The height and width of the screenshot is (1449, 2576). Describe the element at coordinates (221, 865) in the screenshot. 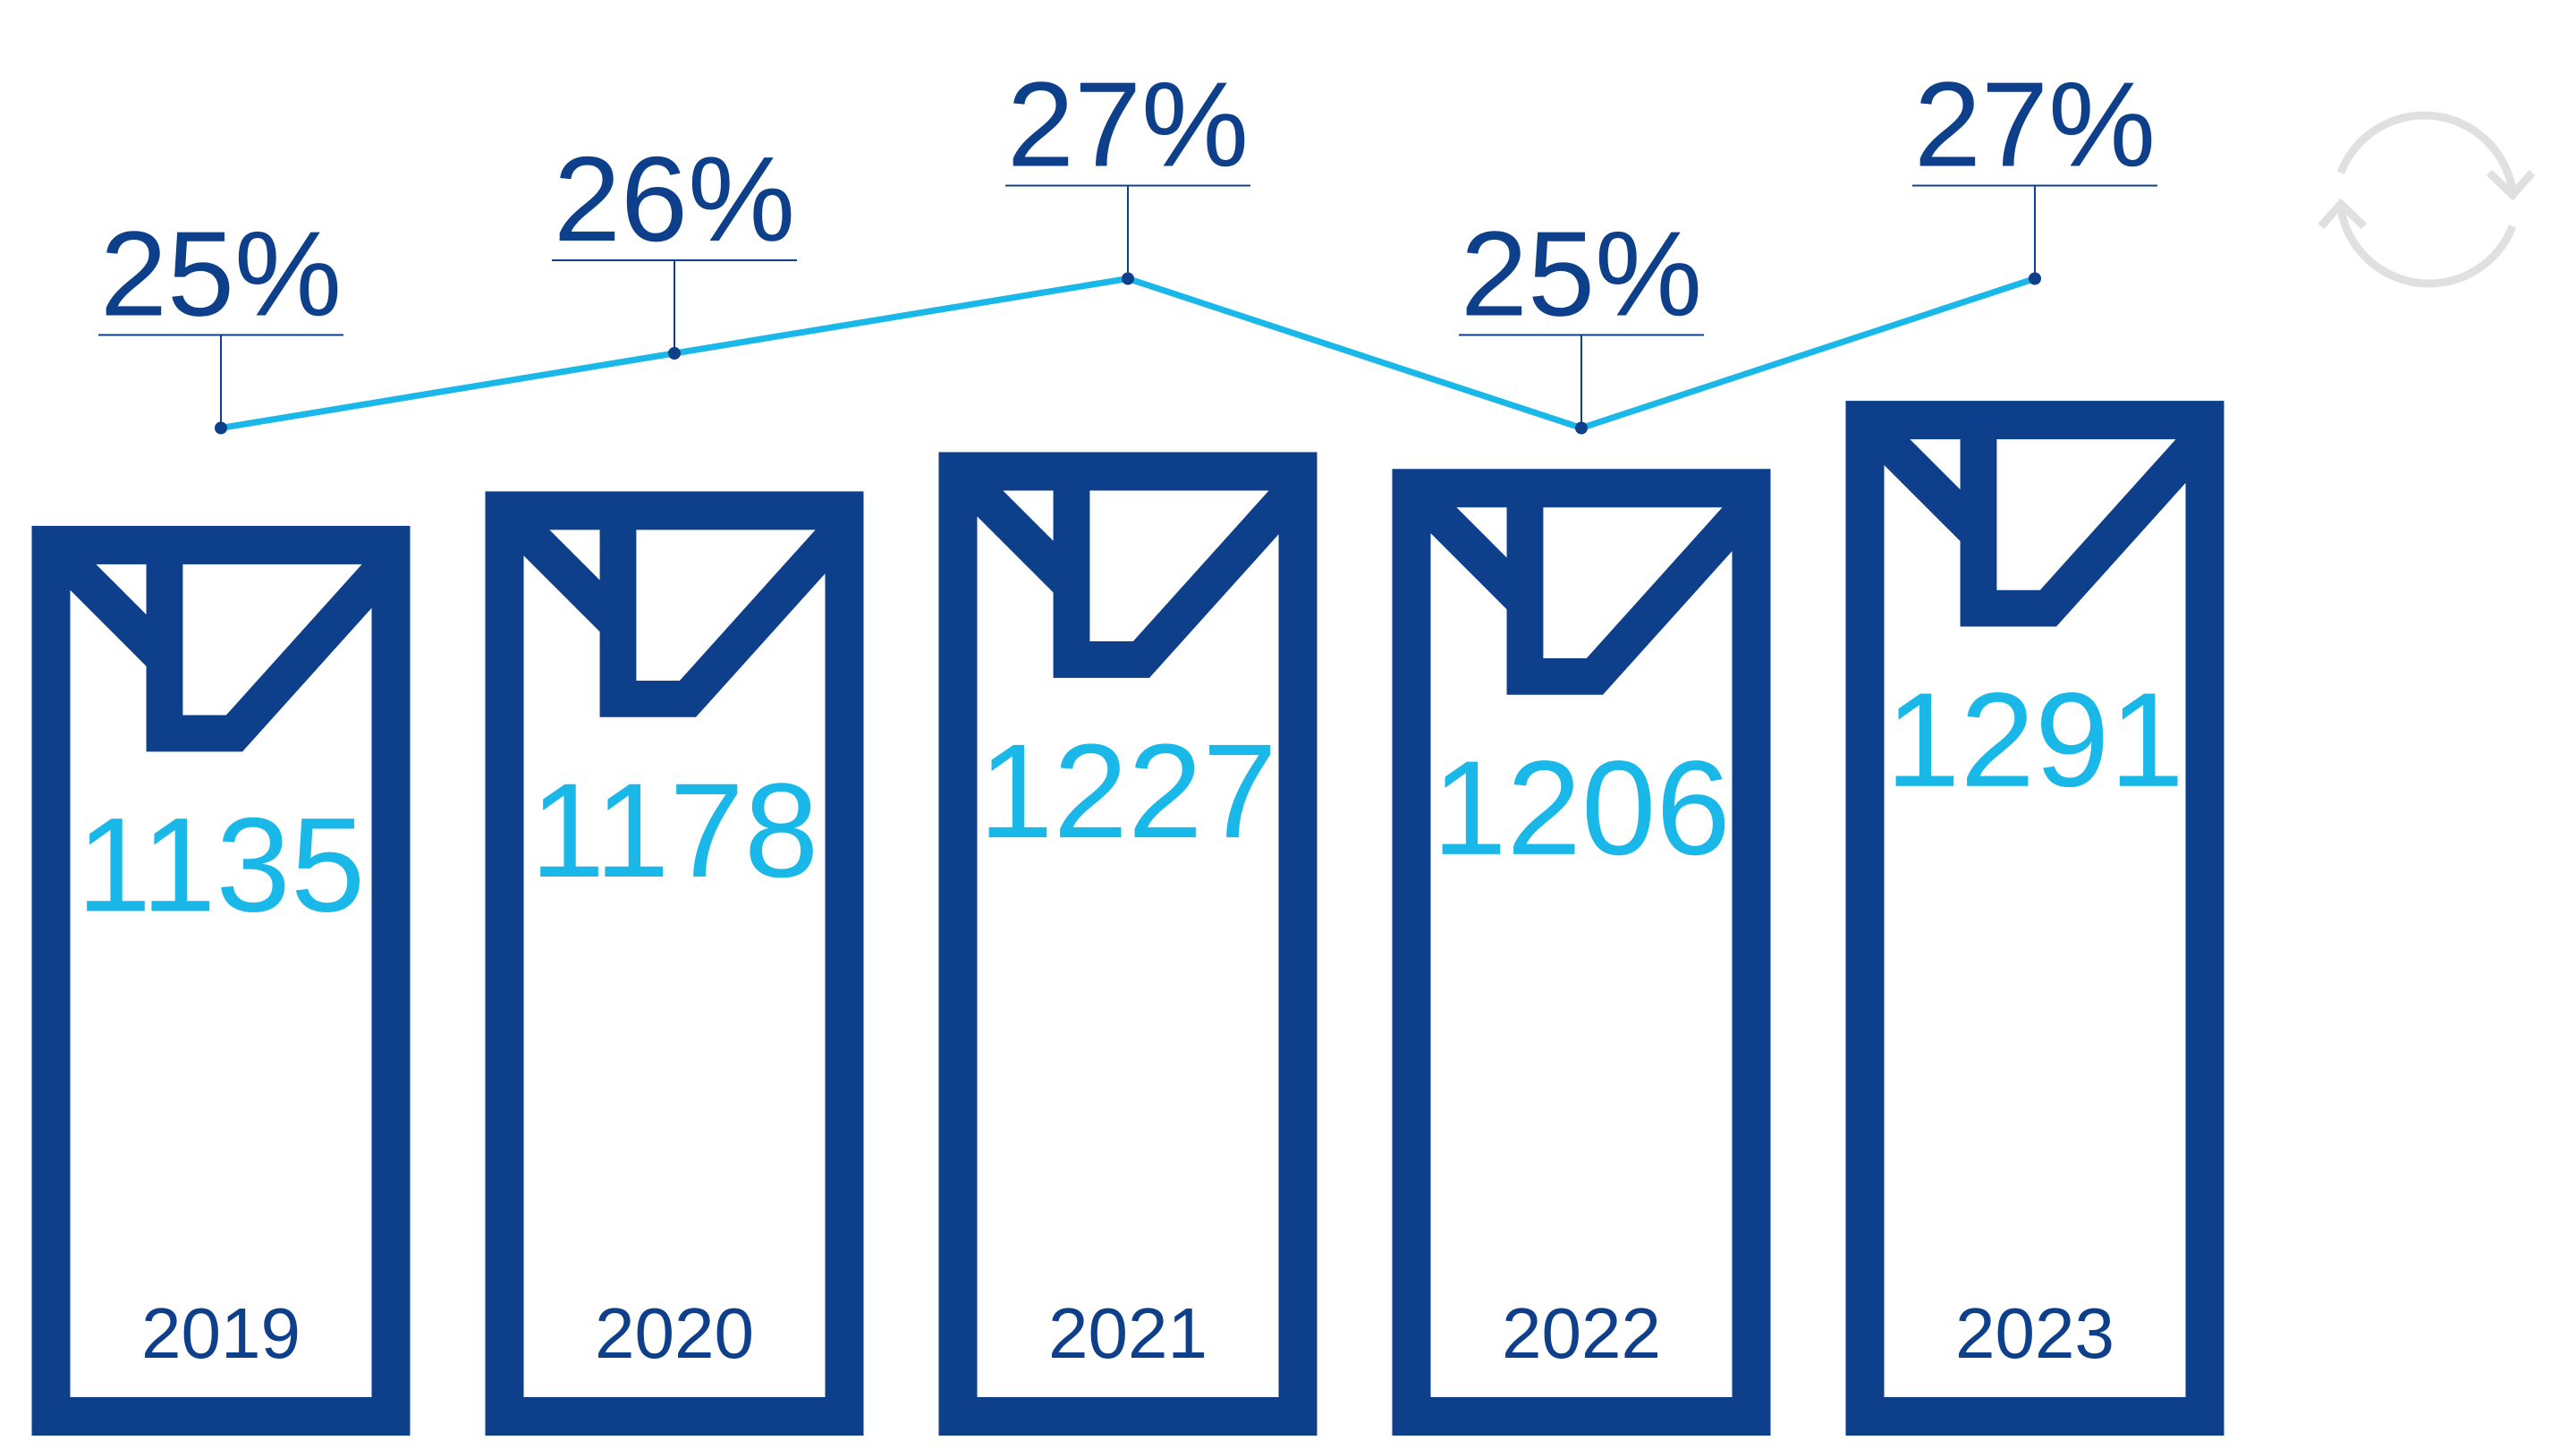

I see `bar-value-label: 1135` at that location.